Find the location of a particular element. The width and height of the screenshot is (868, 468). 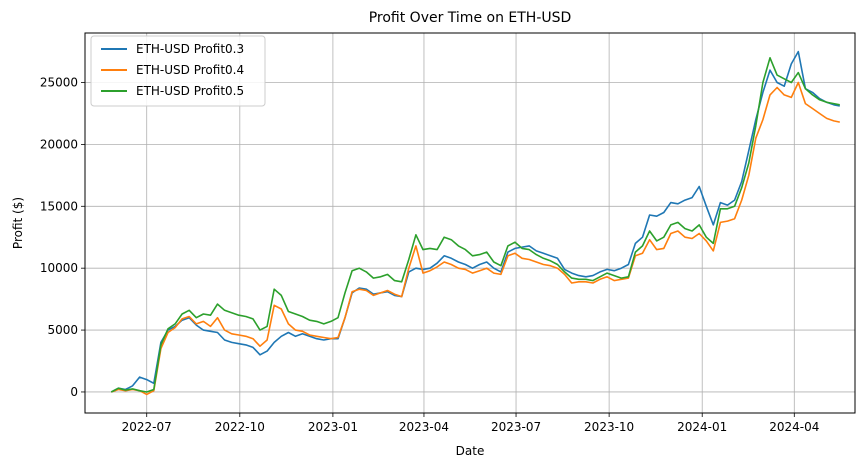

y-tick-label: 0 is located at coordinates (74, 392).